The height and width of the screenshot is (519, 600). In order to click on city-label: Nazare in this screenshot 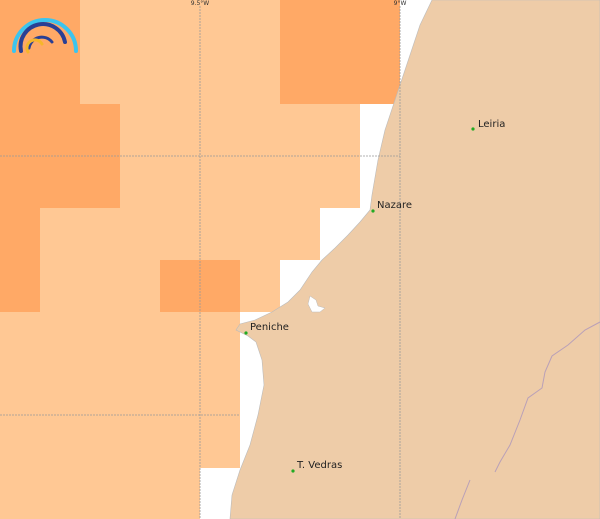, I will do `click(394, 205)`.